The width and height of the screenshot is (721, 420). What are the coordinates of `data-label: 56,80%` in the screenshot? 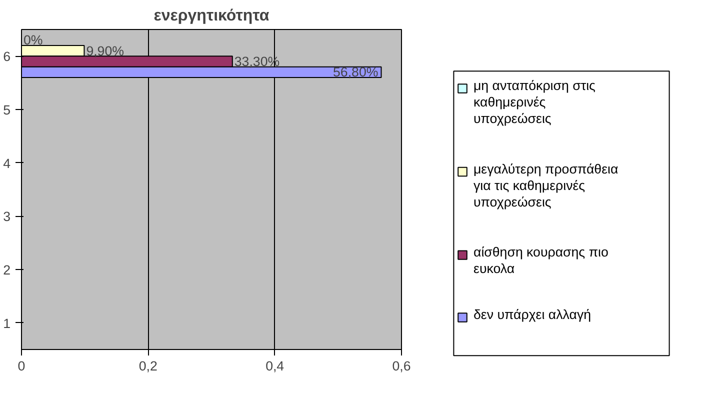 It's located at (355, 72).